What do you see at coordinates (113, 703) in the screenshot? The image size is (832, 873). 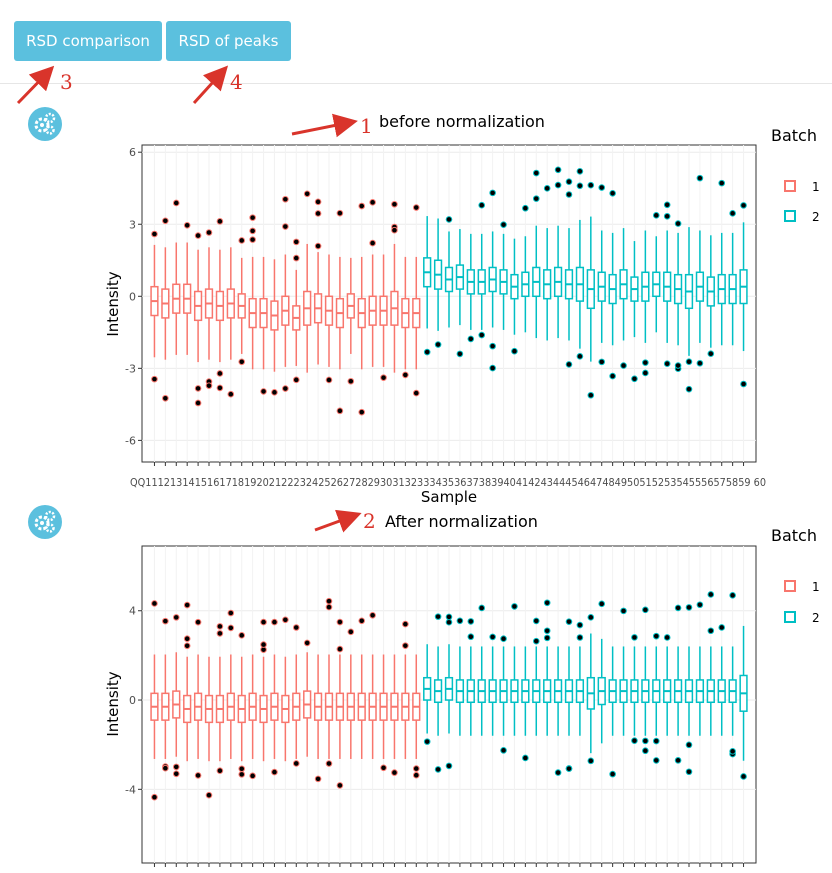 I see `plot2-y-axis-title: Intensity` at bounding box center [113, 703].